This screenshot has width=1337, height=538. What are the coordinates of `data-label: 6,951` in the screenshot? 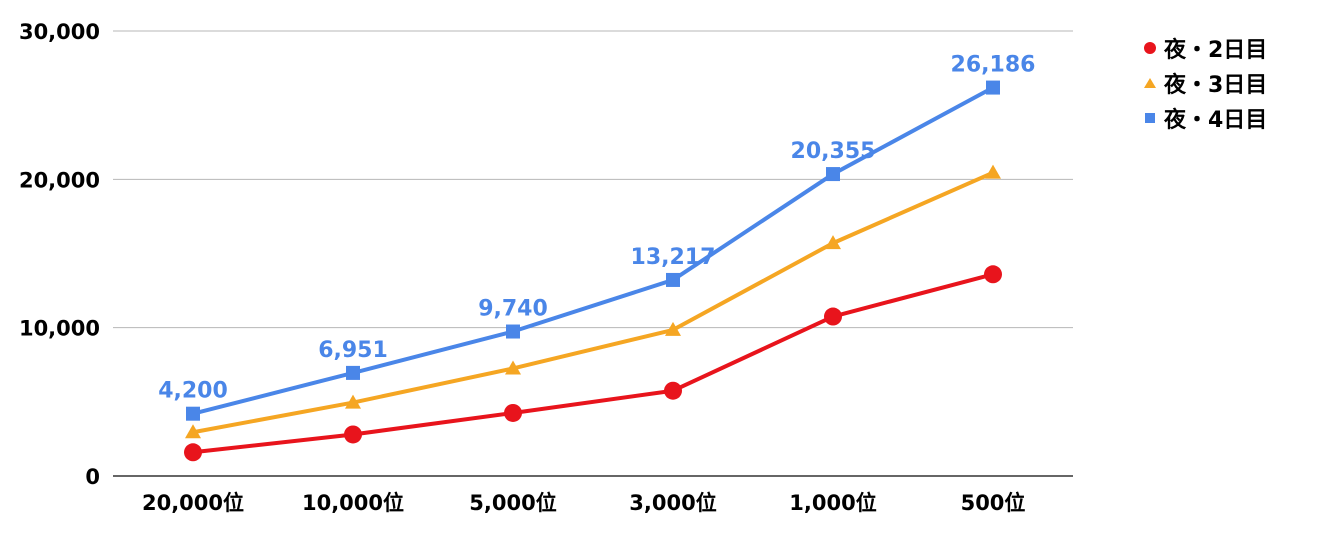 It's located at (353, 350).